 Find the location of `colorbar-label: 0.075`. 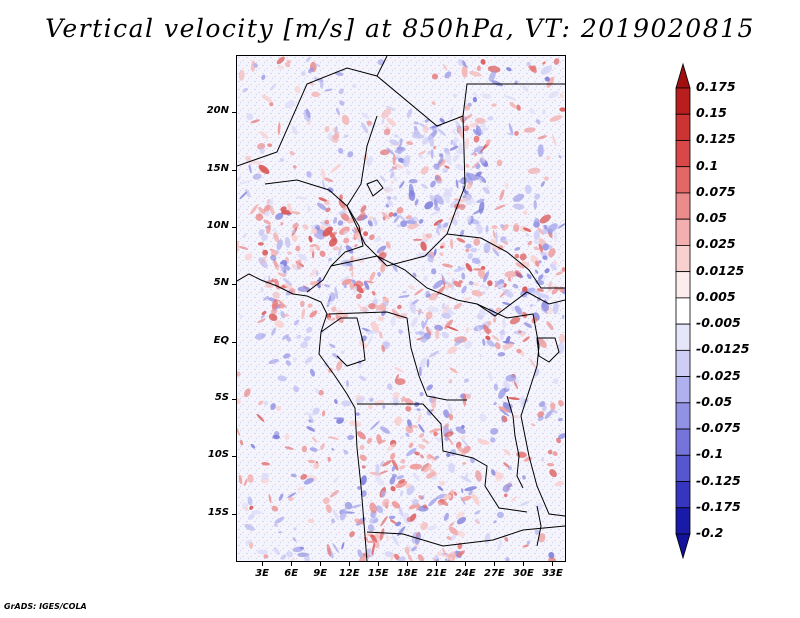

colorbar-label: 0.075 is located at coordinates (716, 191).